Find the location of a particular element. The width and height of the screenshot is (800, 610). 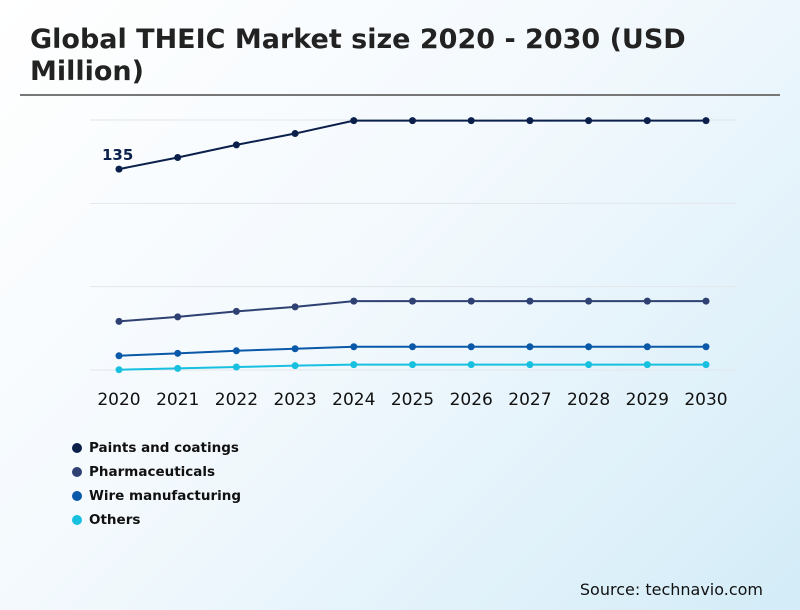

x-tick-label: 2021 is located at coordinates (177, 400).